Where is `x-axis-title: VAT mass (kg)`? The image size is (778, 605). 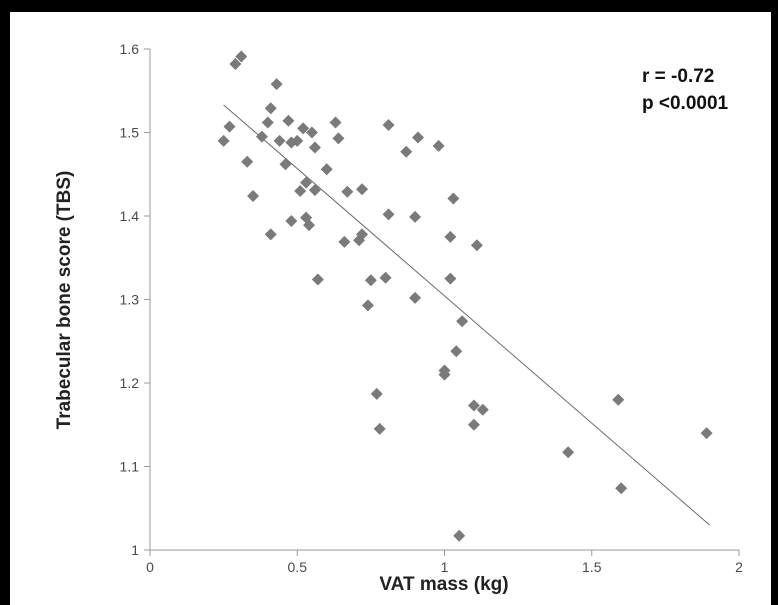
x-axis-title: VAT mass (kg) is located at coordinates (443, 584).